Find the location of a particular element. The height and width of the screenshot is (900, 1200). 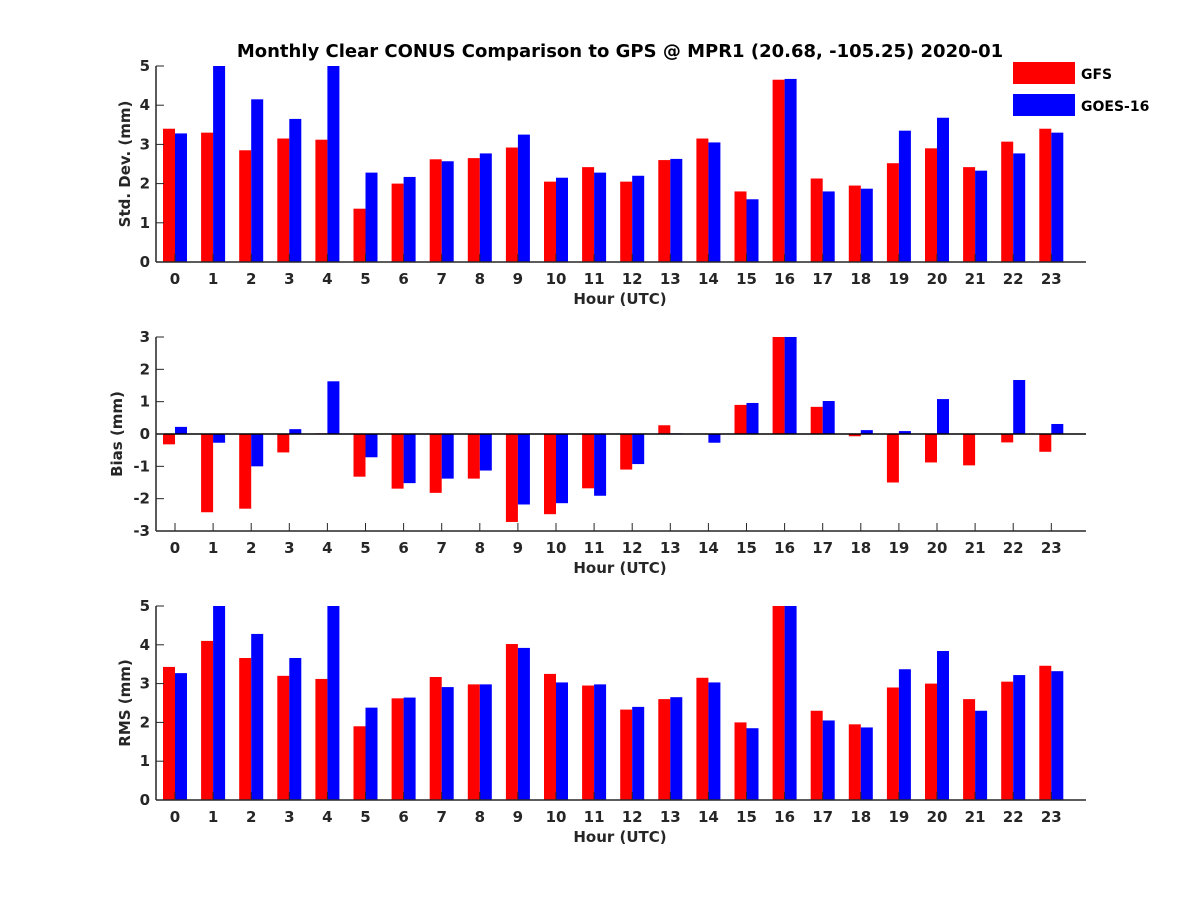

rms-x-tick-label: 15 is located at coordinates (746, 817).